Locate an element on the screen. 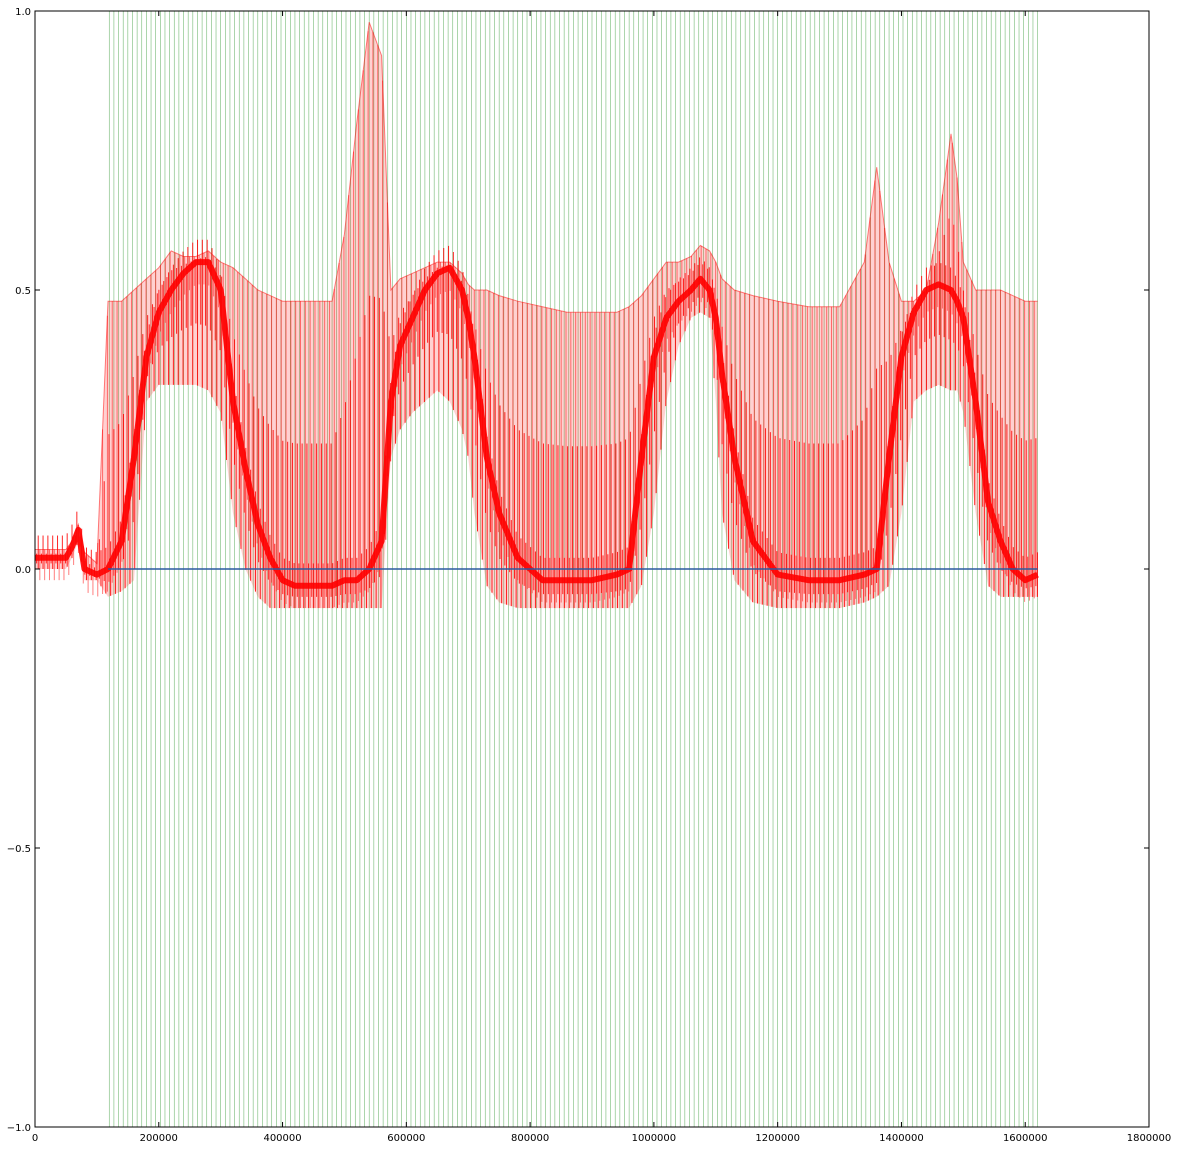 The image size is (1178, 1149). x-tick-label-0: 0 is located at coordinates (35, 1138).